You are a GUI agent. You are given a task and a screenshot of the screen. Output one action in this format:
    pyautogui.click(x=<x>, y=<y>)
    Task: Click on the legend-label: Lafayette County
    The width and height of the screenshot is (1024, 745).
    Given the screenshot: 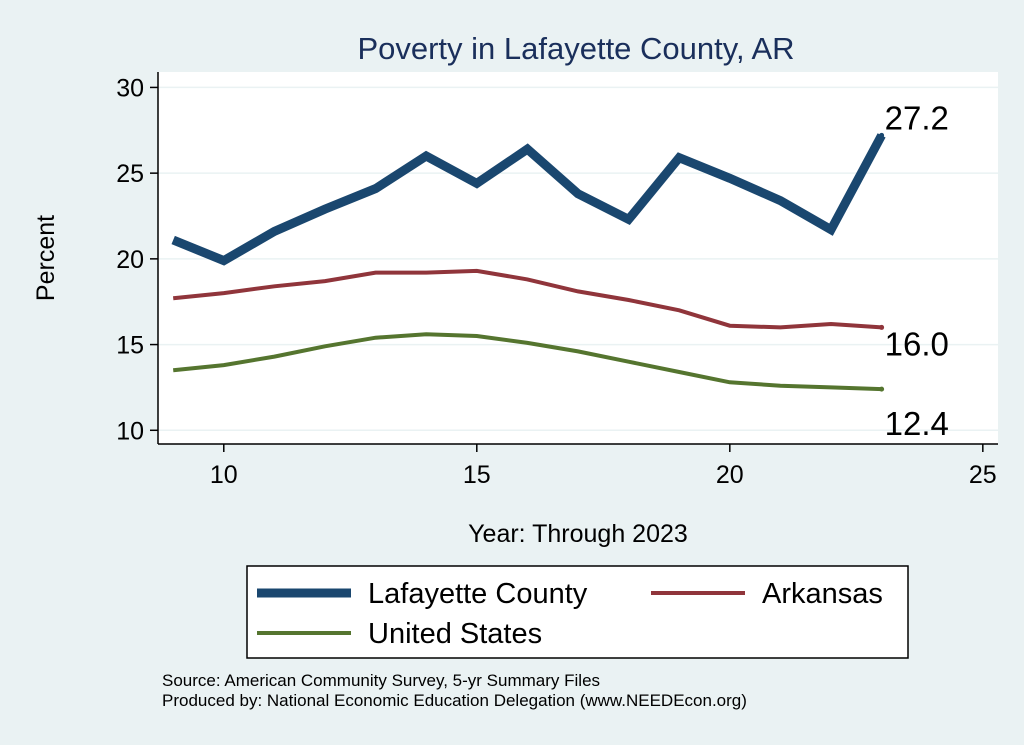 What is the action you would take?
    pyautogui.click(x=478, y=594)
    